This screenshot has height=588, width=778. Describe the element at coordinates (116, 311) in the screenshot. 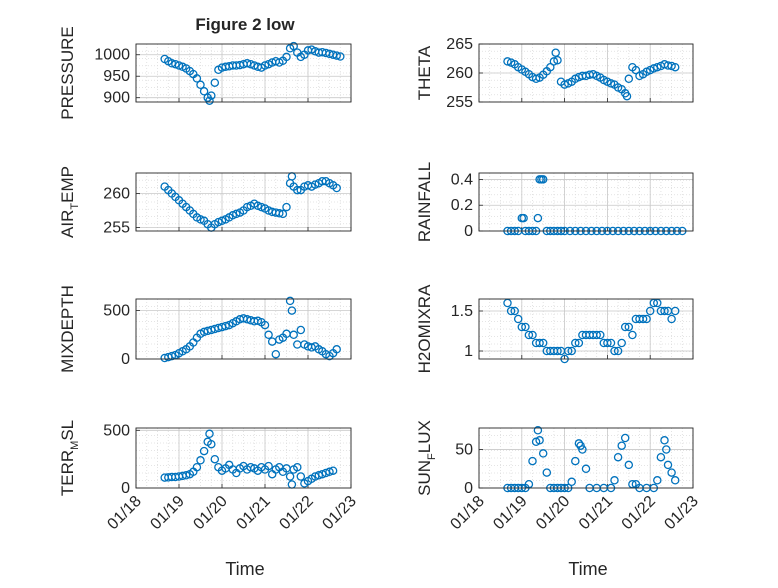

I see `mixdepth-ytick-label: 500` at that location.